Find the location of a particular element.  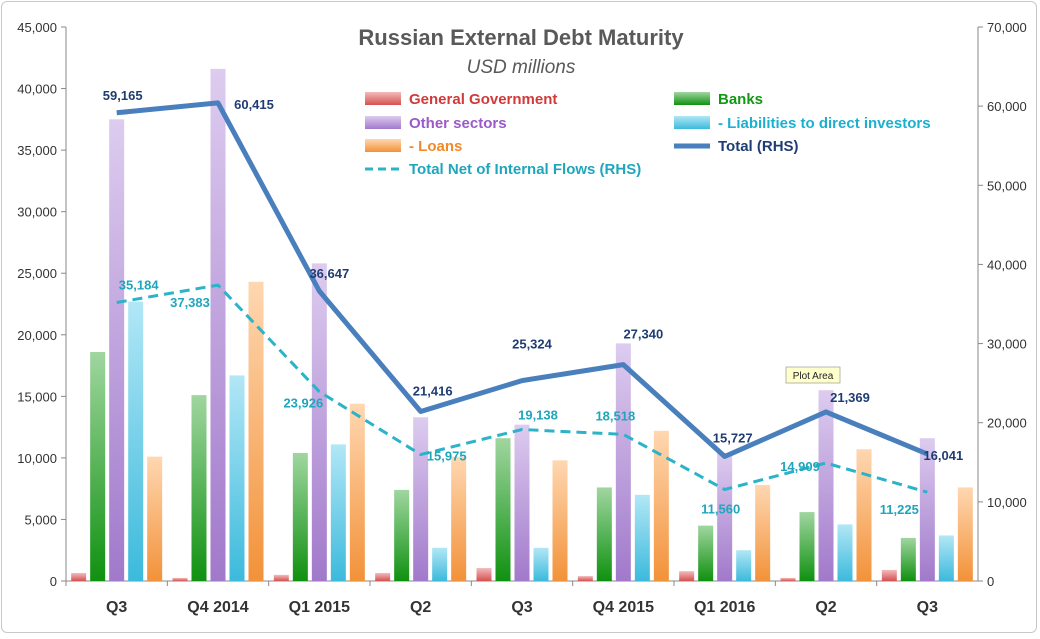

plot-area-tooltip-text: Plot Area is located at coordinates (813, 376).